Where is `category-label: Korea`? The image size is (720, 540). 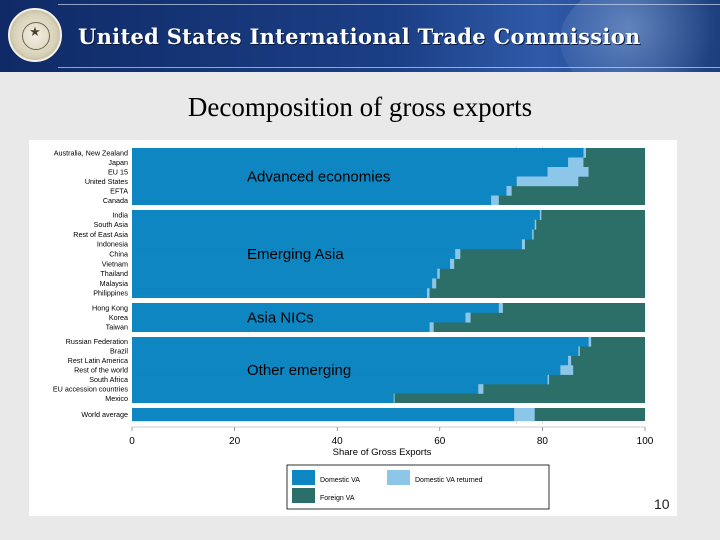
category-label: Korea is located at coordinates (118, 317).